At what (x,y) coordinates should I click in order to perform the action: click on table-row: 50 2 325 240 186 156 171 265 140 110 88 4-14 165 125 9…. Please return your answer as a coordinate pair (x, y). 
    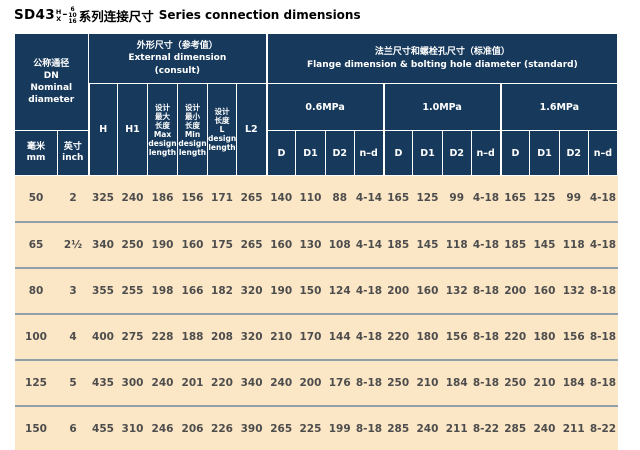
    Looking at the image, I should click on (316, 198).